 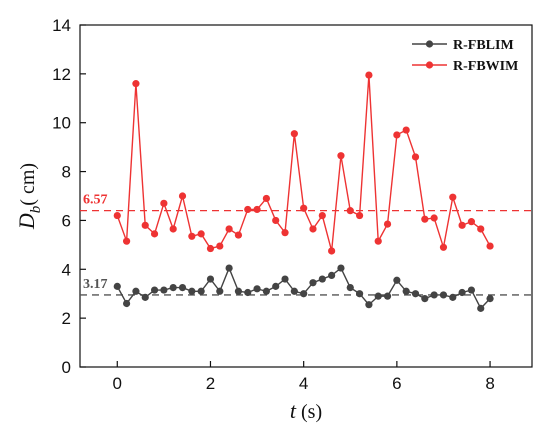 I want to click on y-tick-label: 10, so click(x=61, y=123).